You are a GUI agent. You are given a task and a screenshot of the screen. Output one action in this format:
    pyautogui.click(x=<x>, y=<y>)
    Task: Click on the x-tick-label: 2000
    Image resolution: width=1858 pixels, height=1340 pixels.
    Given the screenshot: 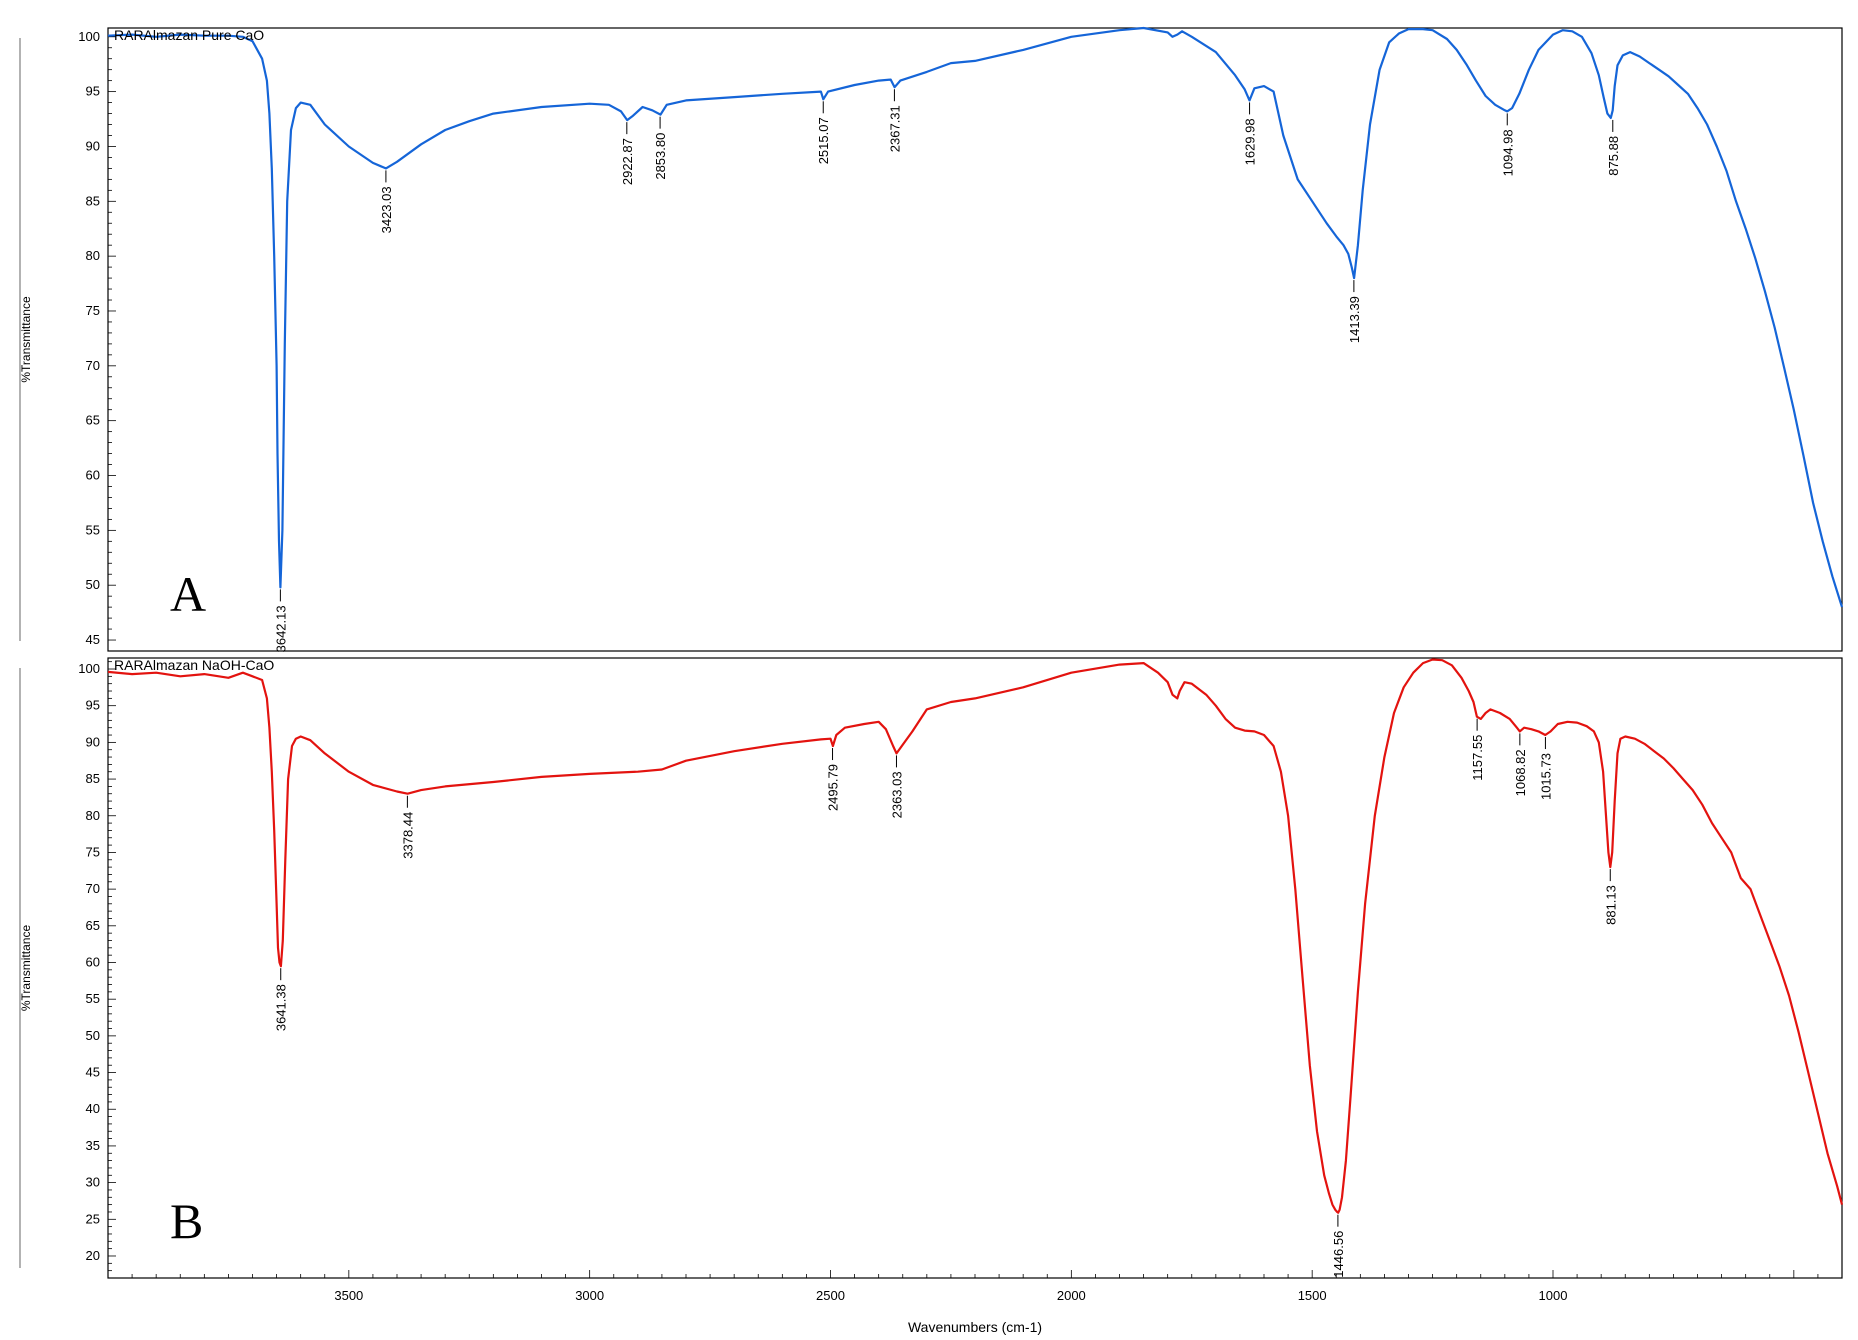 What is the action you would take?
    pyautogui.click(x=1071, y=1295)
    